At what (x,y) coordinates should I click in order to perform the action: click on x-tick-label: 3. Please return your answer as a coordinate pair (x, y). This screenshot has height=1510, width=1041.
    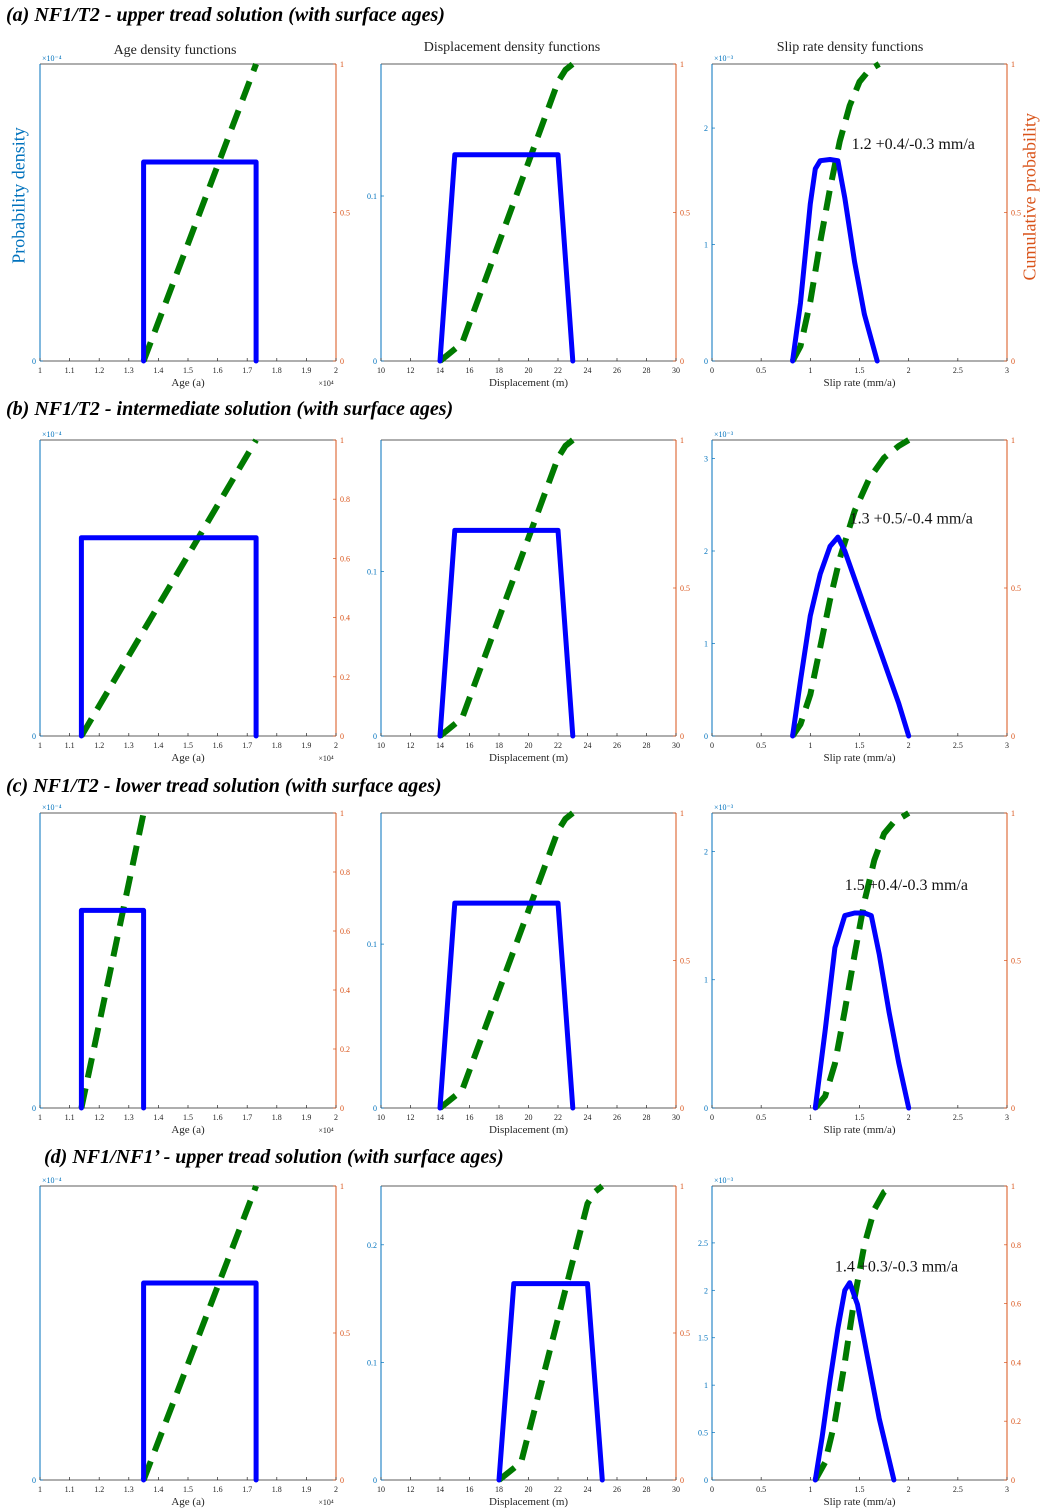
    Looking at the image, I should click on (1007, 1117).